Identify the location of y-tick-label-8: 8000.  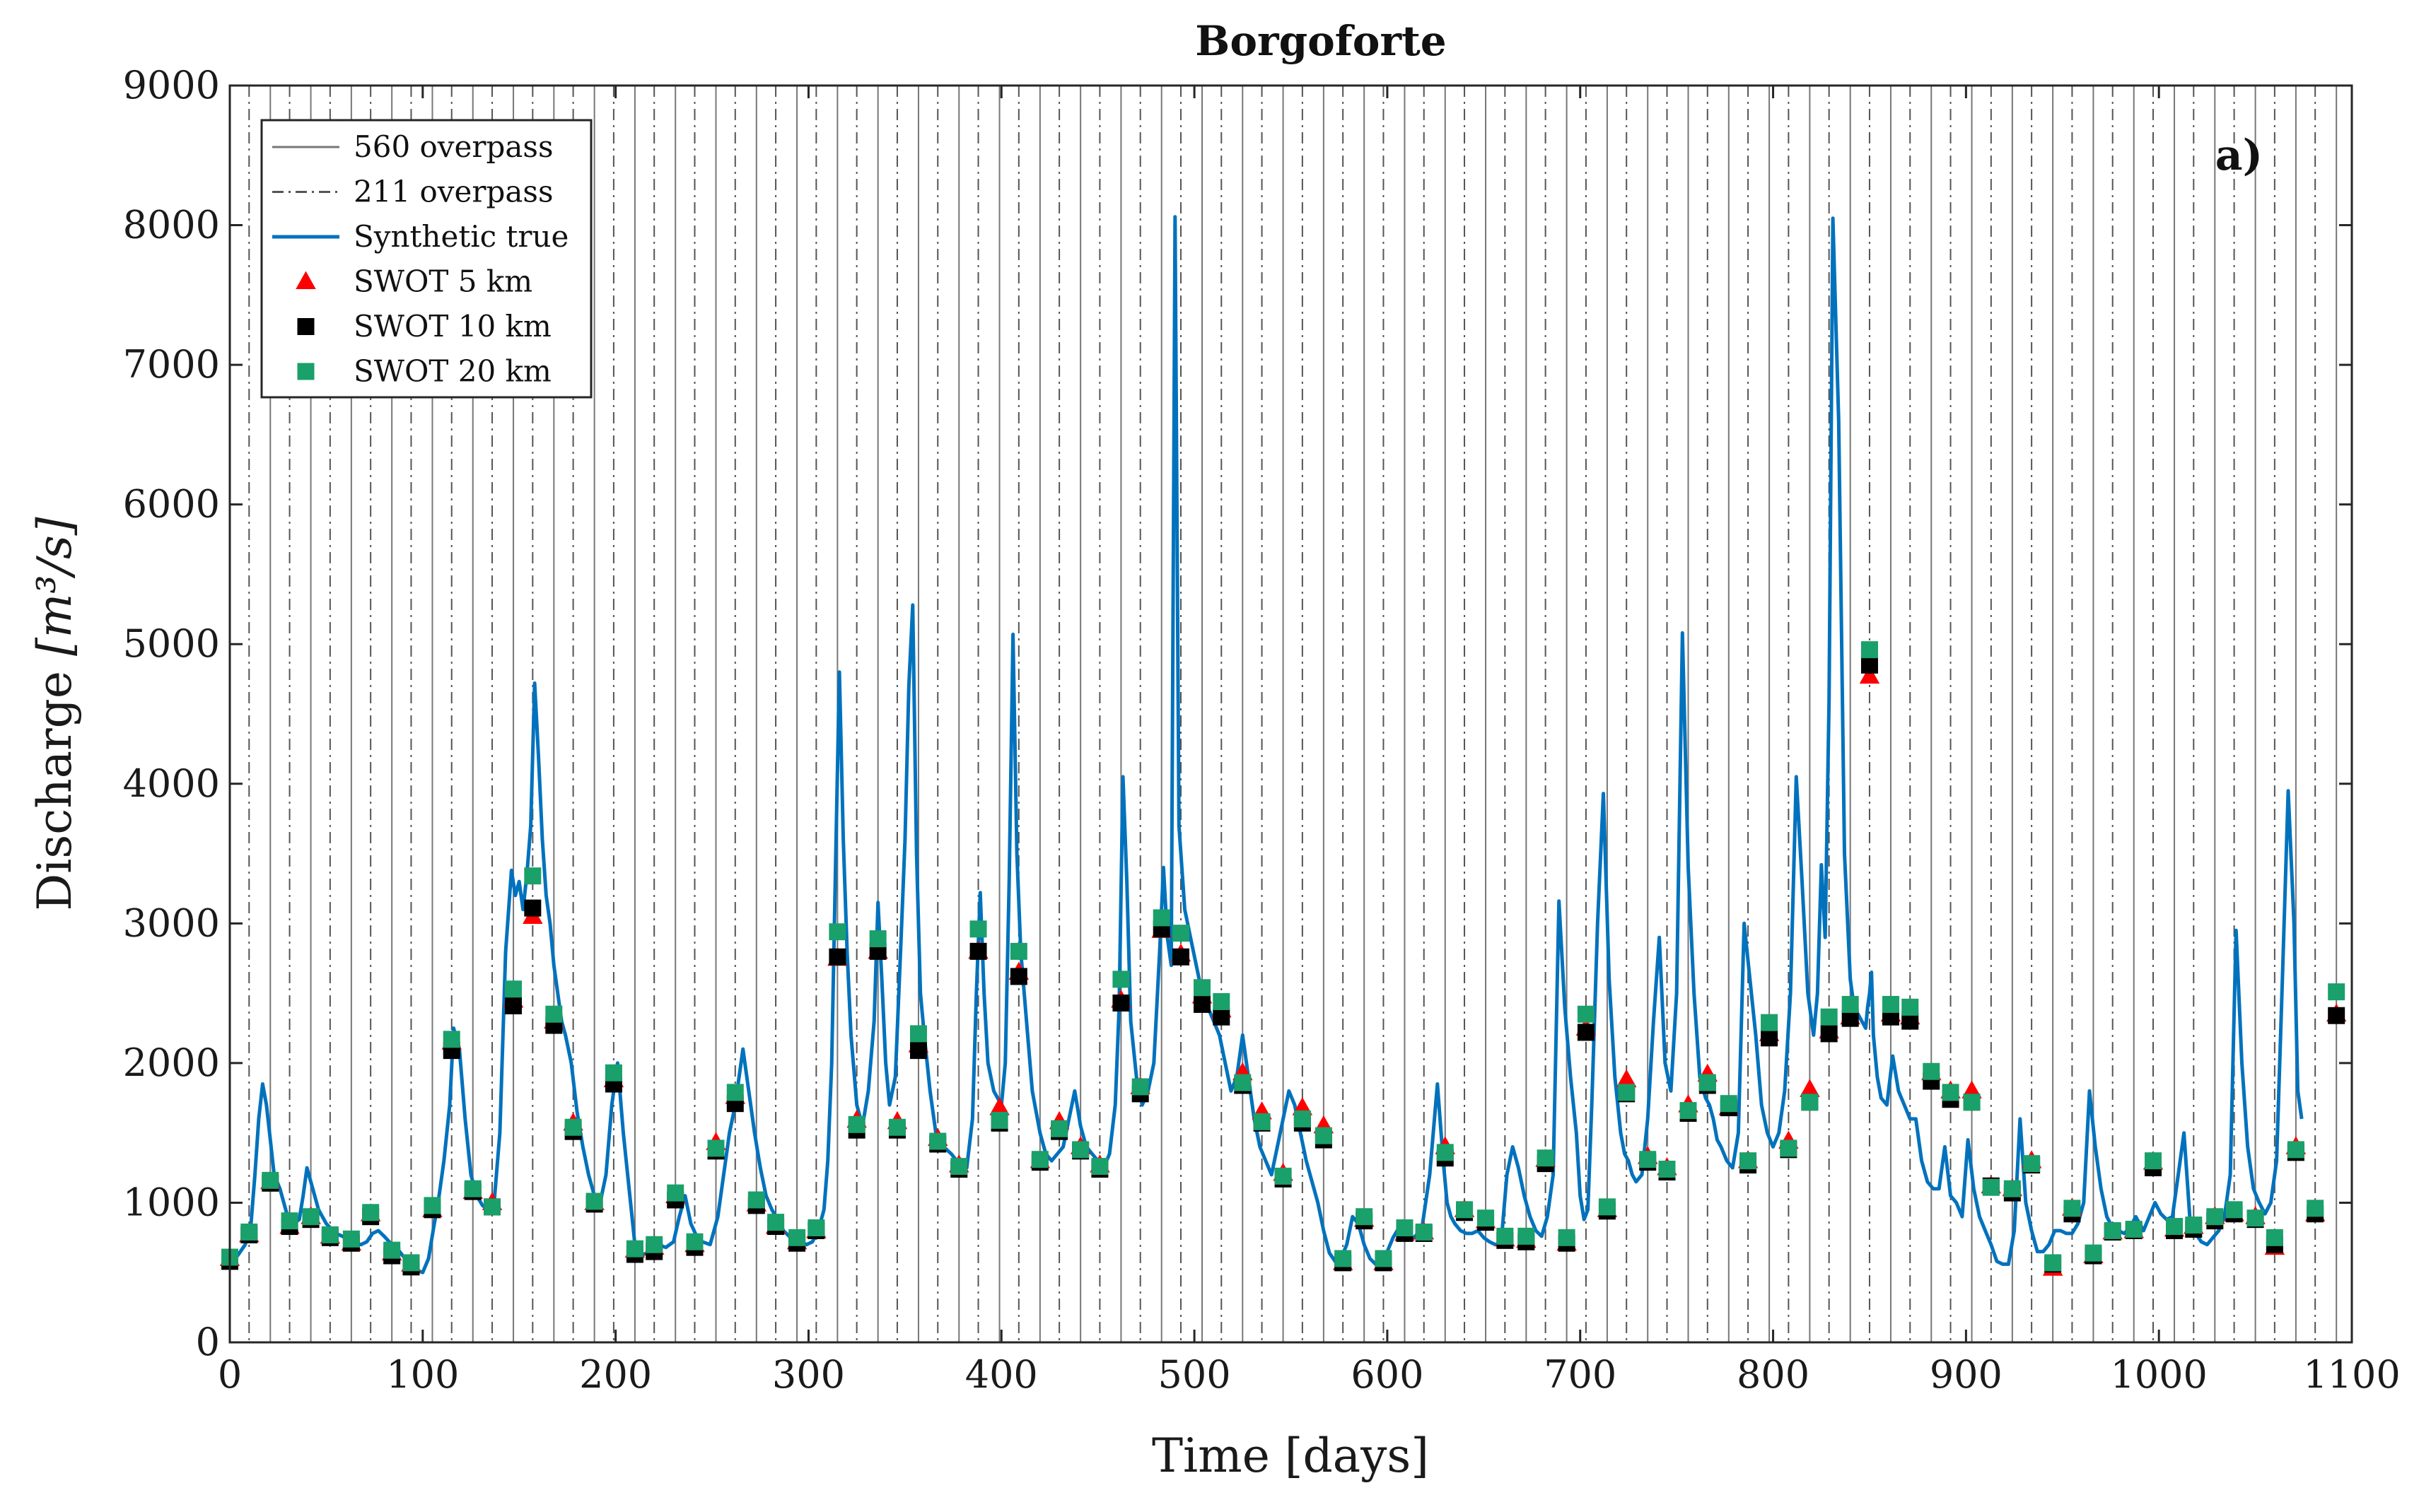
(171, 225).